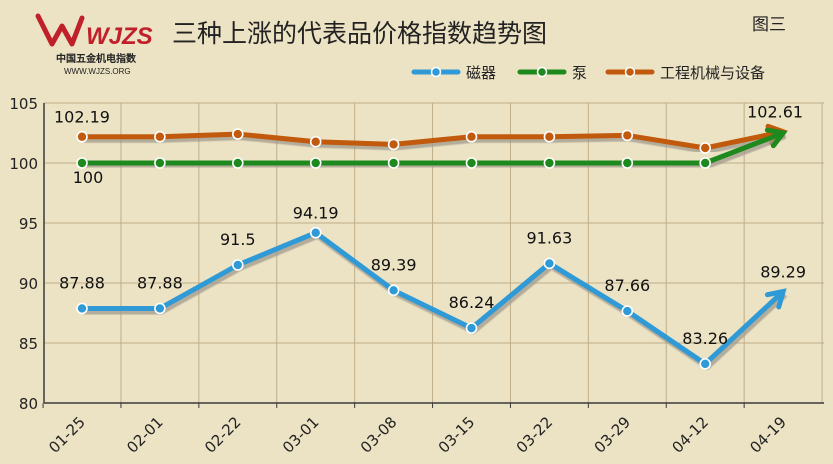 The image size is (833, 464). What do you see at coordinates (60, 30) in the screenshot?
I see `logo-mark-icon` at bounding box center [60, 30].